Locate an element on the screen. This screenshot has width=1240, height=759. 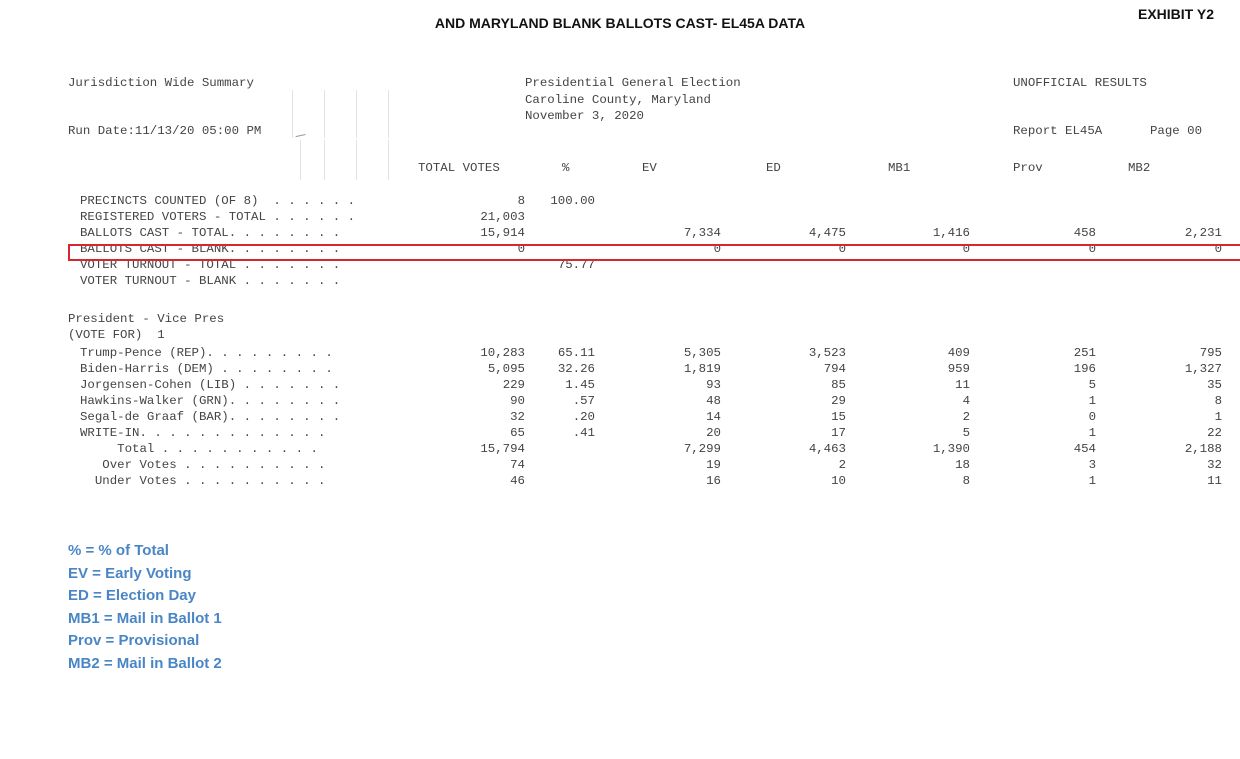
column-header: % is located at coordinates (566, 168).